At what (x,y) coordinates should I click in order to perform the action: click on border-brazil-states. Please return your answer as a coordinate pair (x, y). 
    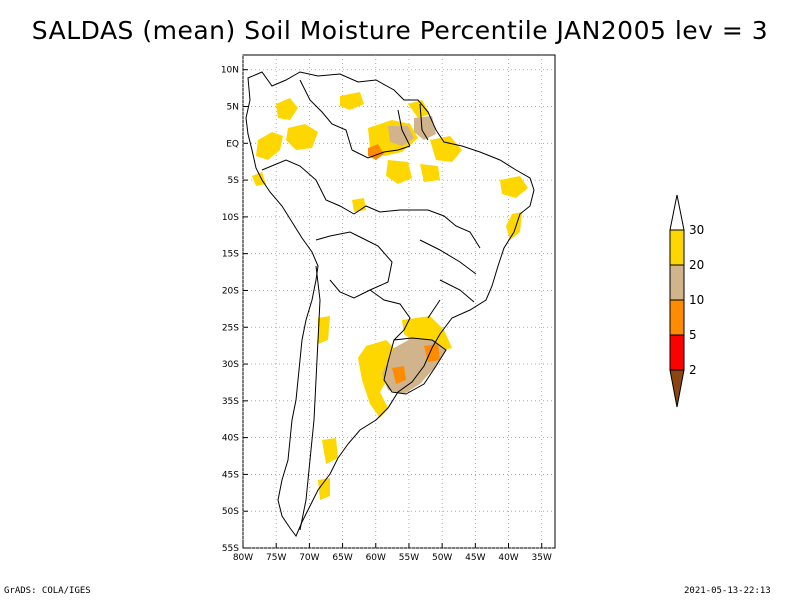
    Looking at the image, I should click on (448, 279).